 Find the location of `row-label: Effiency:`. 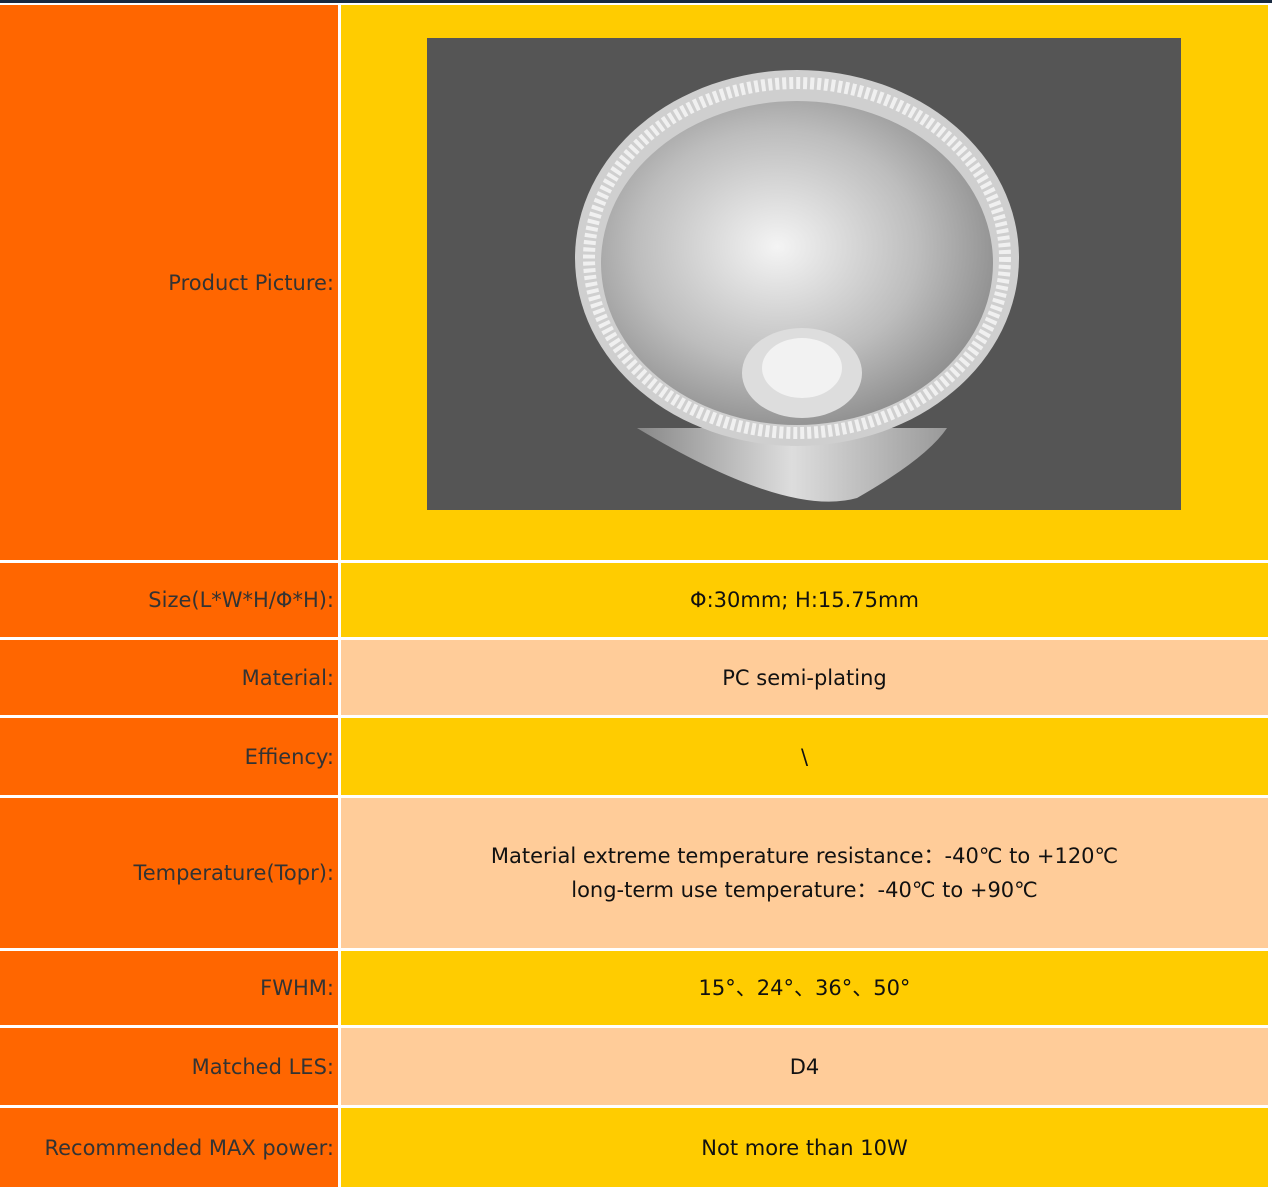

row-label: Effiency: is located at coordinates (169, 756).